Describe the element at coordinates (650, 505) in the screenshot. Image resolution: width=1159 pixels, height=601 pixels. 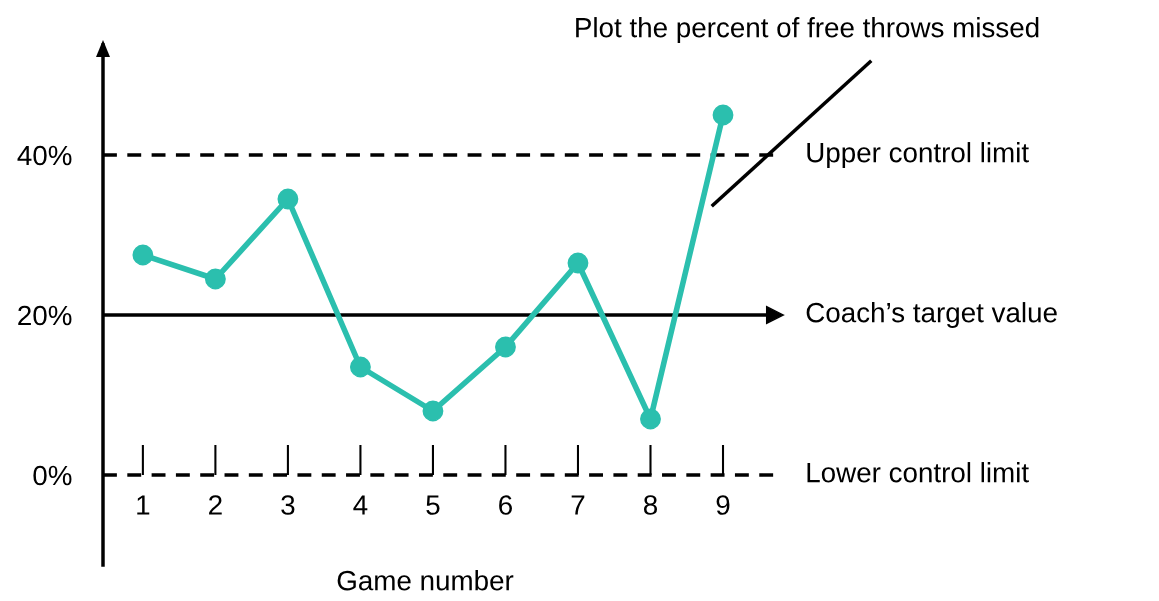
I see `x-tick-label: 8` at that location.